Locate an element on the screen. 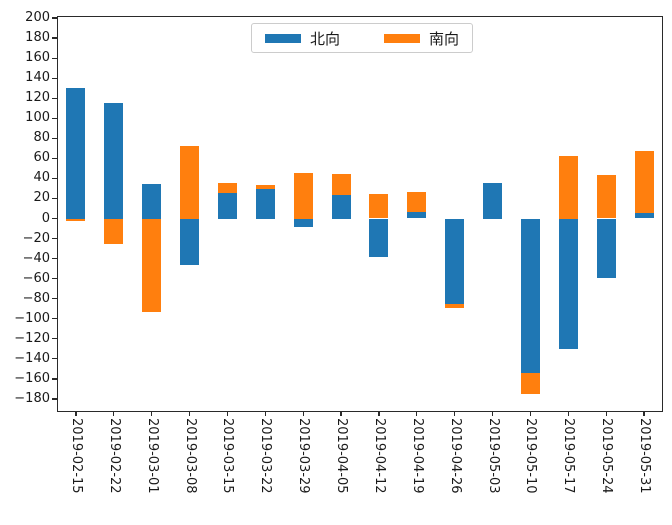 Image resolution: width=672 pixels, height=525 pixels. legend-swatch-south-icon is located at coordinates (402, 38).